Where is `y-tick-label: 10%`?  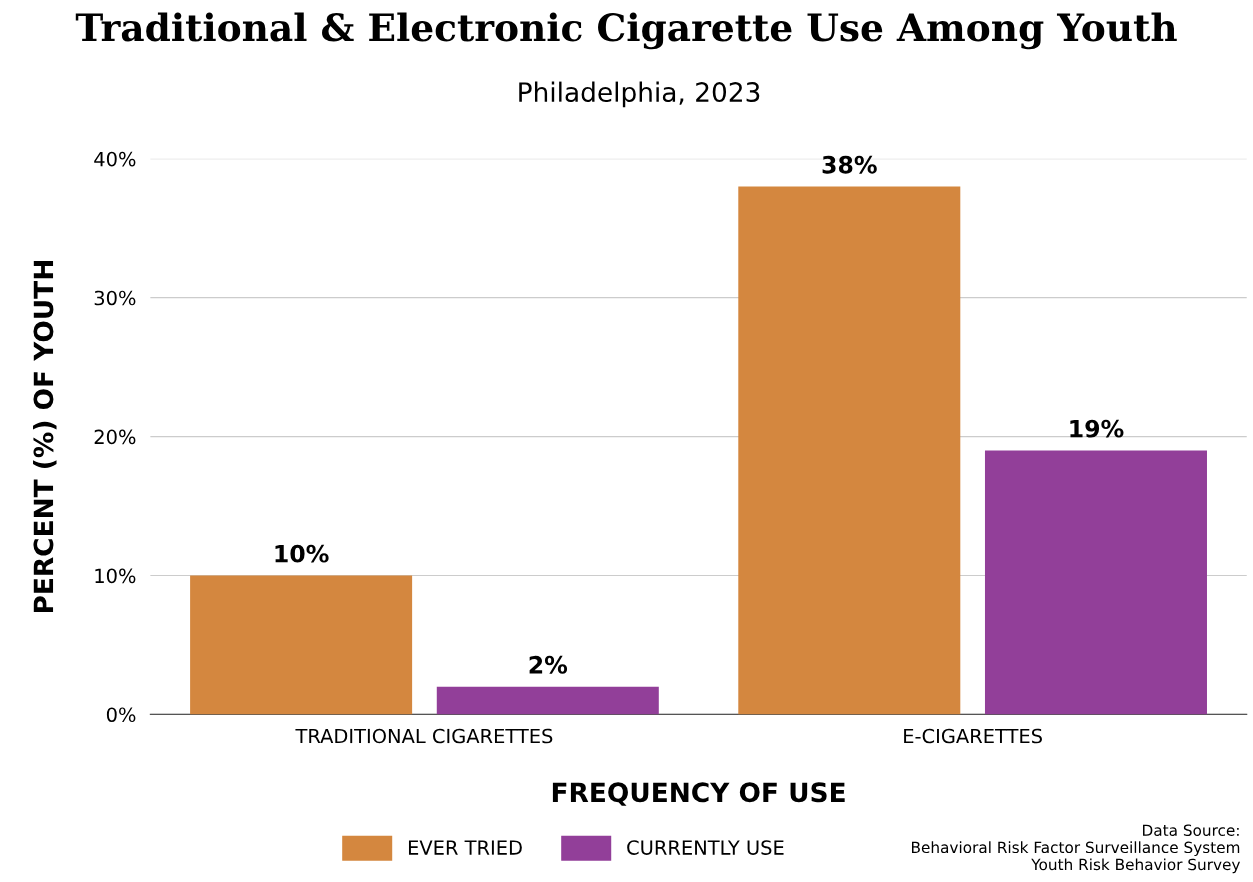
y-tick-label: 10% is located at coordinates (115, 576).